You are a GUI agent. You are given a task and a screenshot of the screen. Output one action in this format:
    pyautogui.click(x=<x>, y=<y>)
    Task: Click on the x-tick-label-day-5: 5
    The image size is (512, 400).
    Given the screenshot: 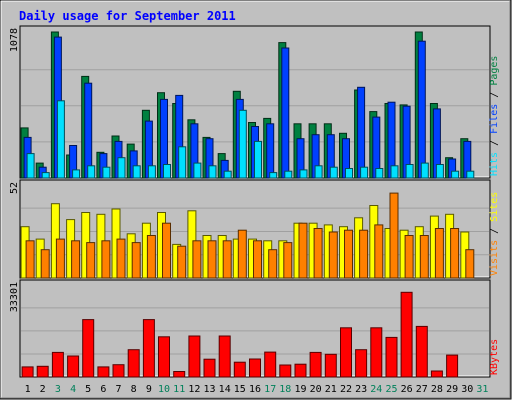 What is the action you would take?
    pyautogui.click(x=88, y=389)
    